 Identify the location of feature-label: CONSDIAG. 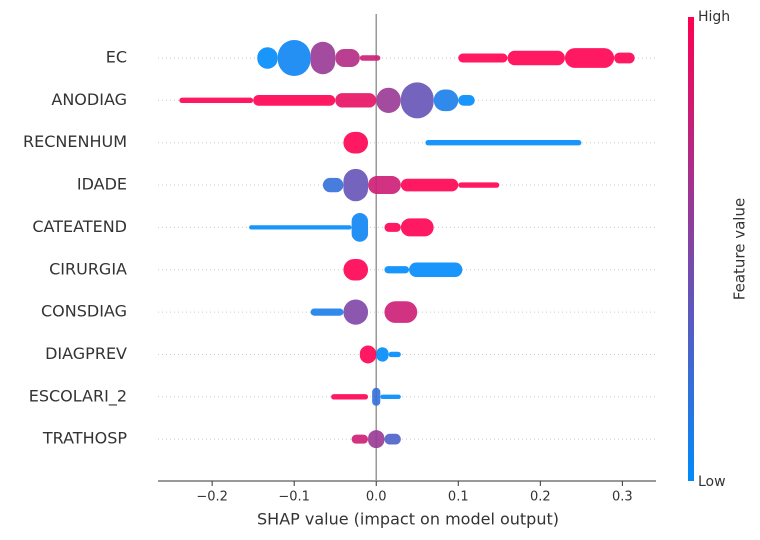
(84, 311).